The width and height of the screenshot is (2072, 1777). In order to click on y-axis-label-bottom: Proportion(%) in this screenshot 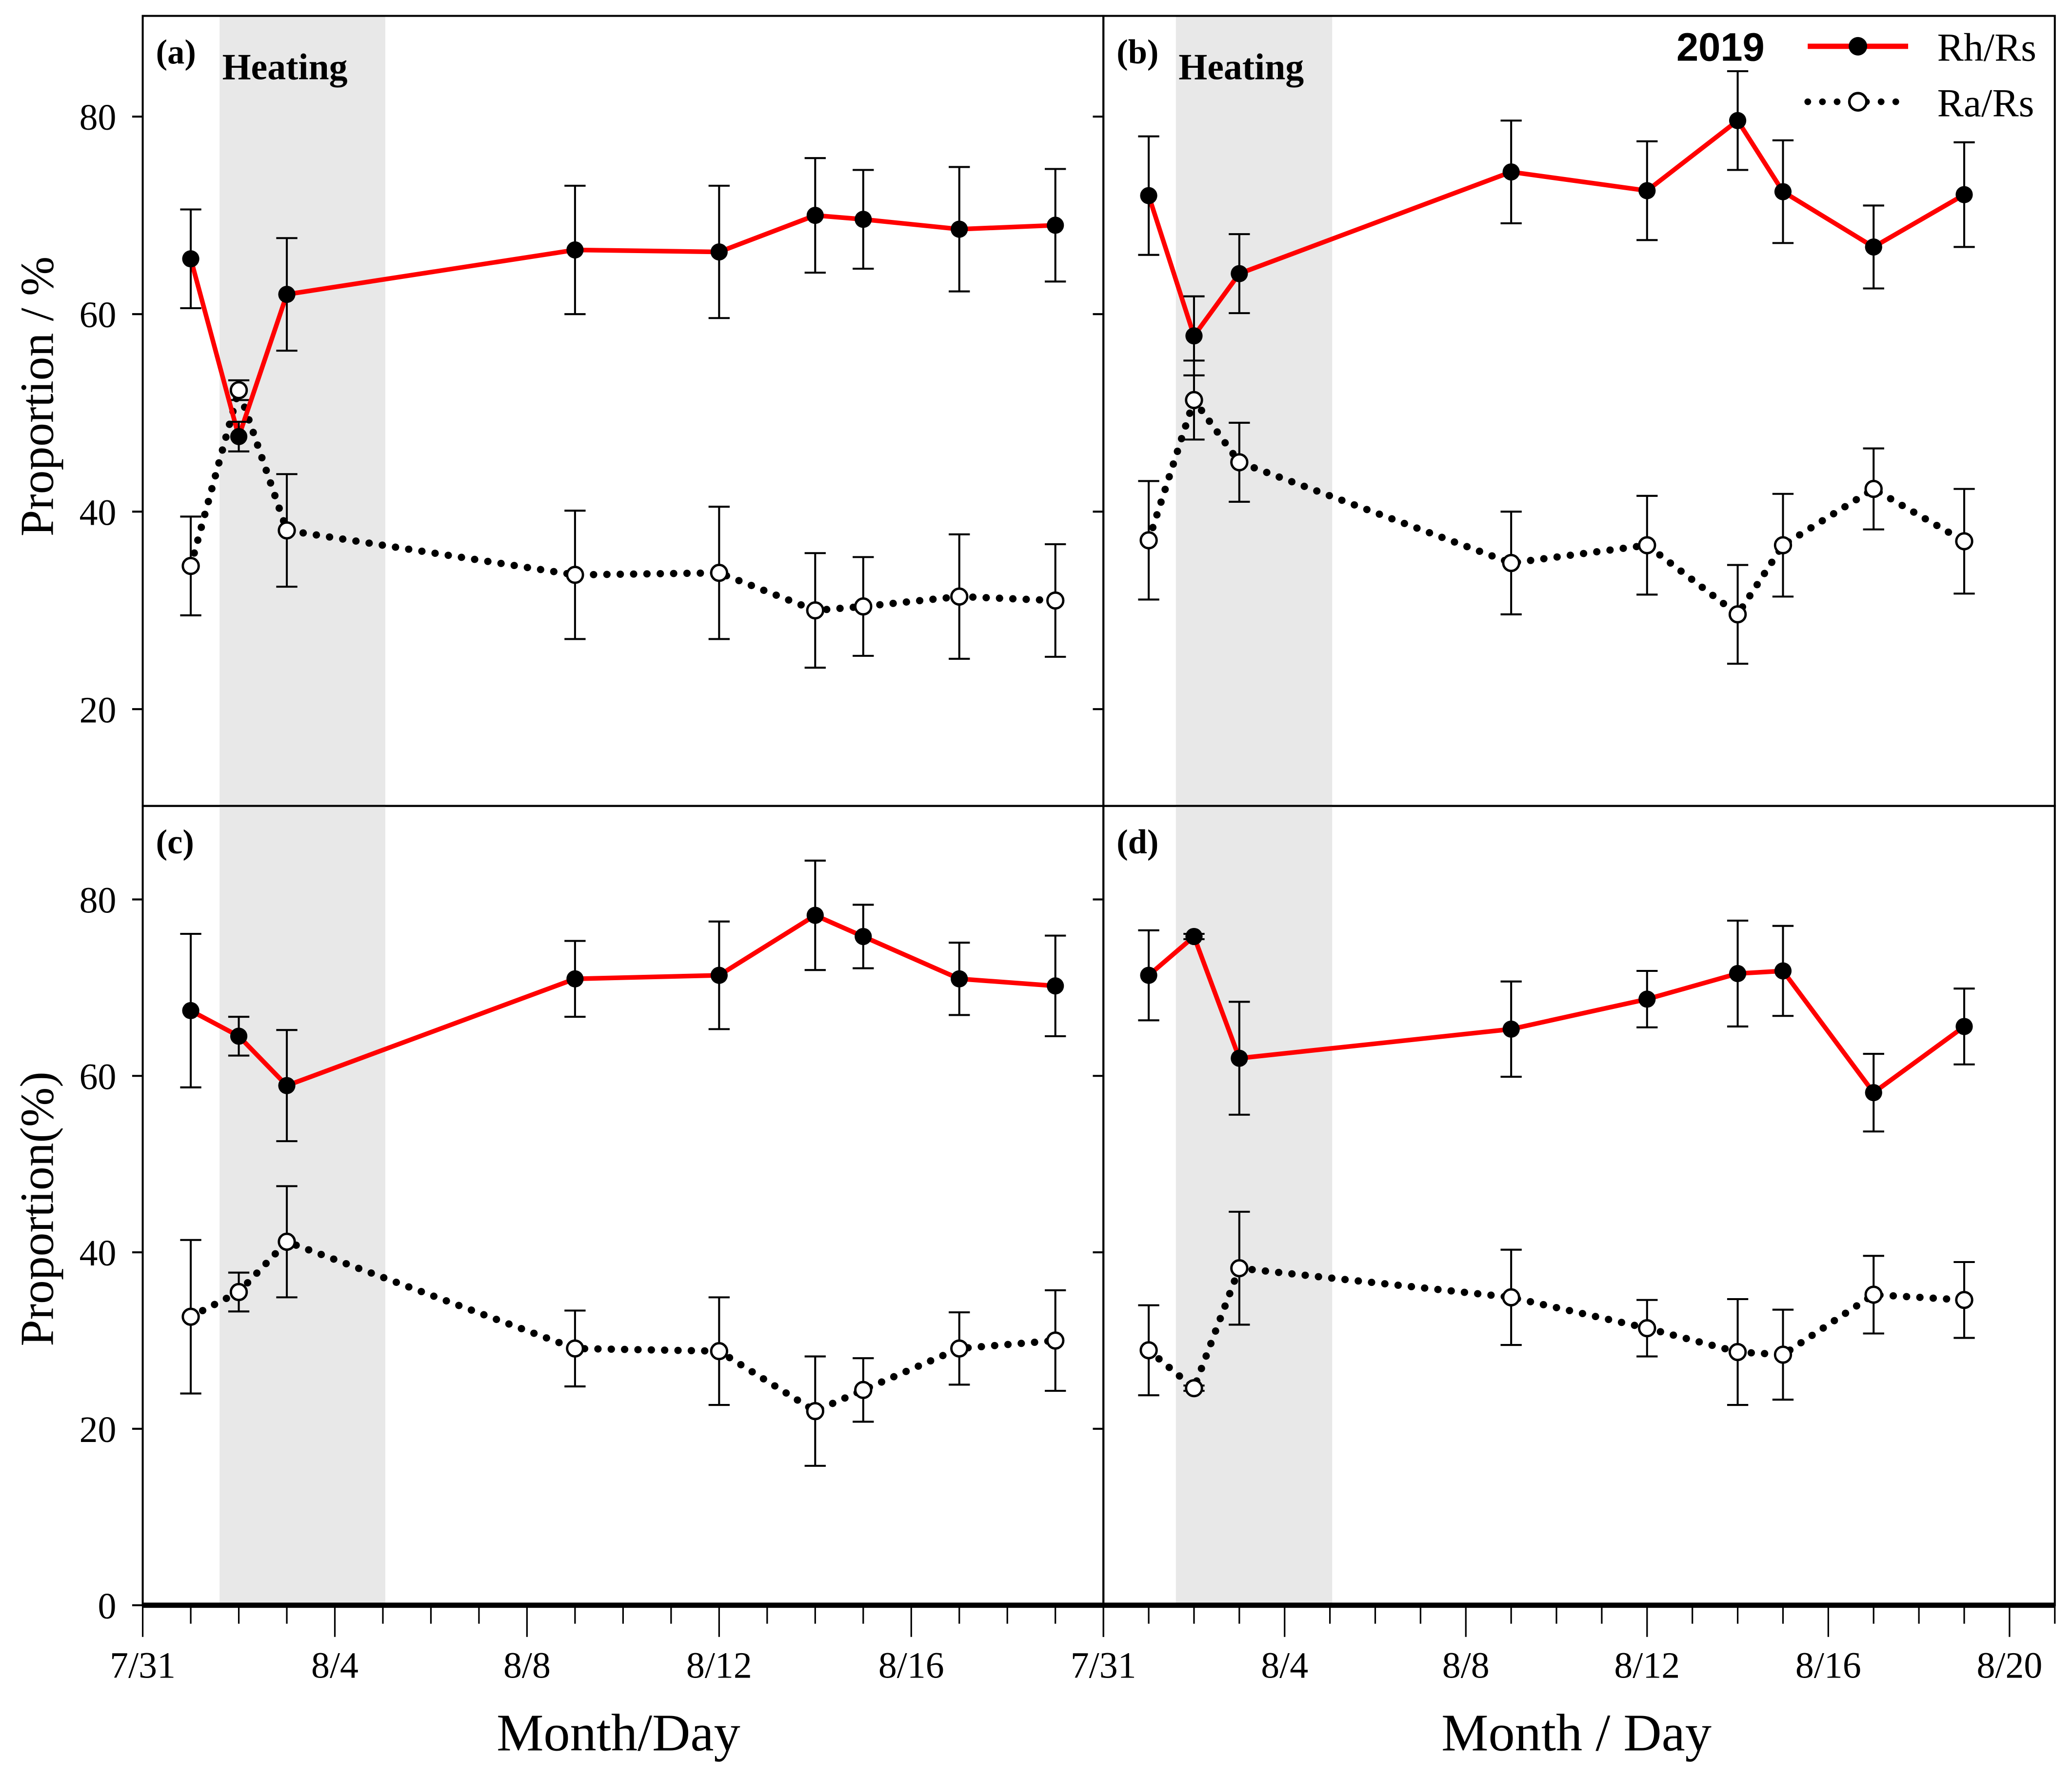, I will do `click(37, 1208)`.